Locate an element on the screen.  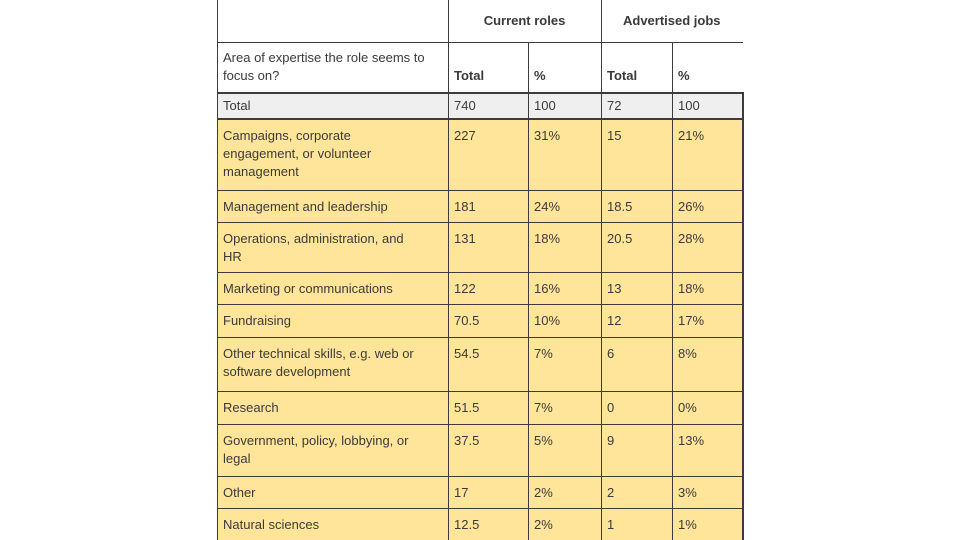
value-cell: 24% is located at coordinates (565, 206).